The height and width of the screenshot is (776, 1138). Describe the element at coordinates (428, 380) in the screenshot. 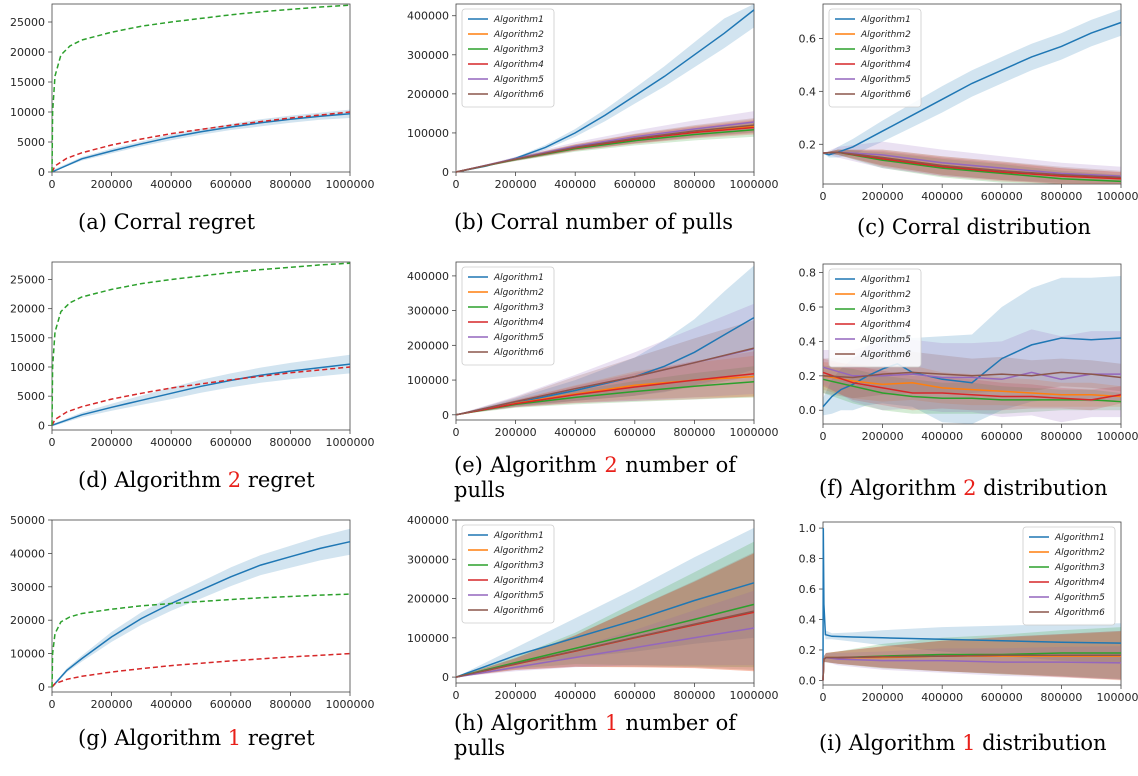

I see `y-tick-label: 100000` at that location.